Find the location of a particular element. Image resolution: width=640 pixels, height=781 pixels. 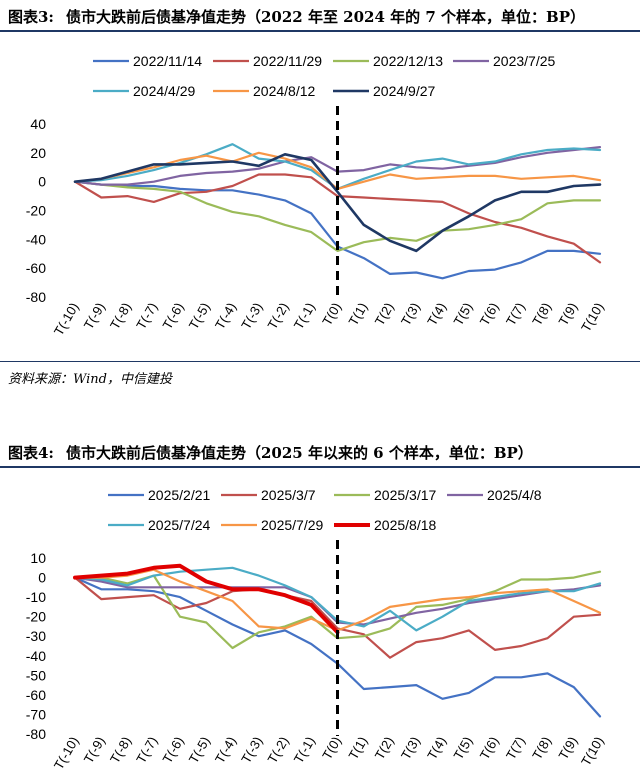

legend-label: 2025/3/17 is located at coordinates (405, 495).